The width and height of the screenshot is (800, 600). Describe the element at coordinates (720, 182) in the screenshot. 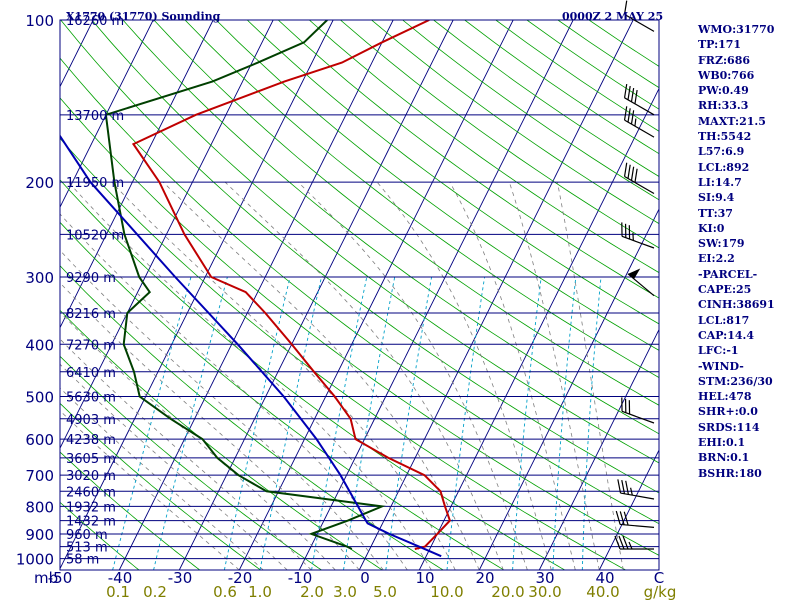

I see `index-item: LI:14.7` at that location.